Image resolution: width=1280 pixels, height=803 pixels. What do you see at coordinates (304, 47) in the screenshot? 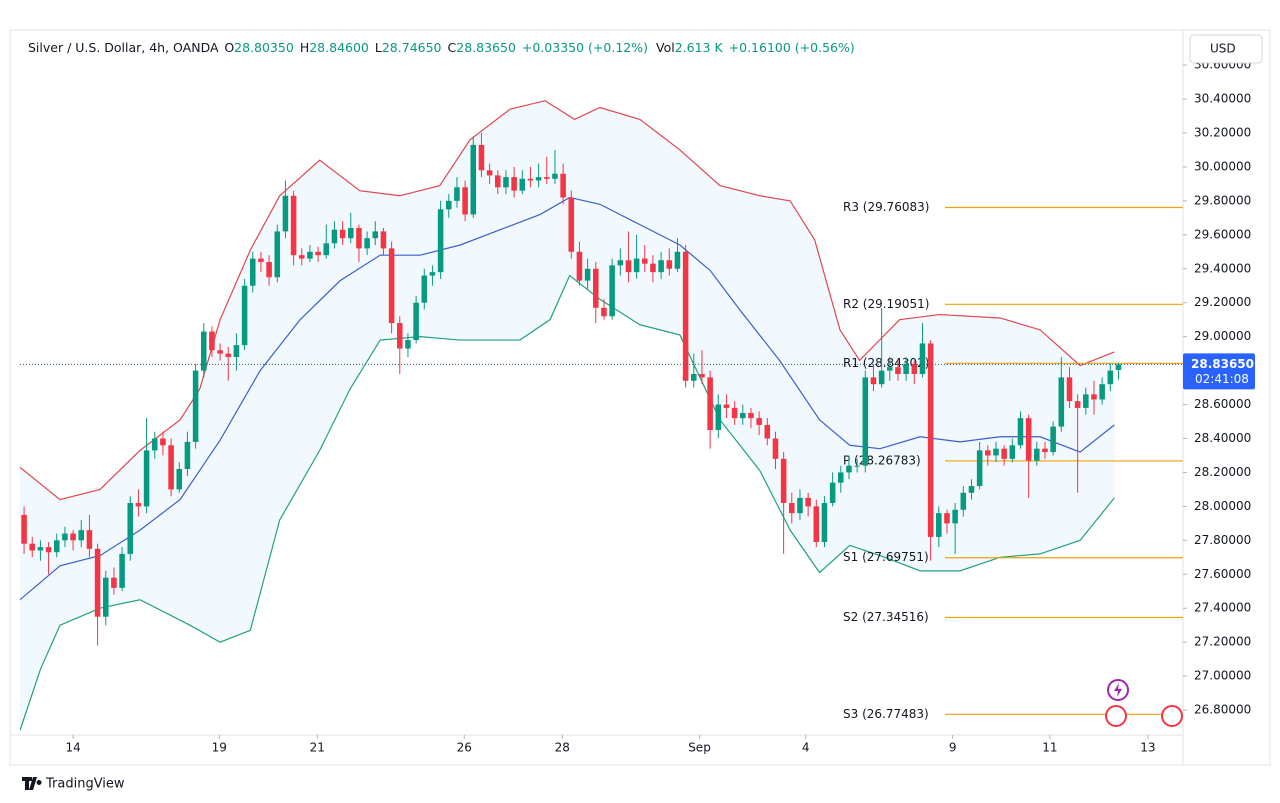
I see `header-item: H` at bounding box center [304, 47].